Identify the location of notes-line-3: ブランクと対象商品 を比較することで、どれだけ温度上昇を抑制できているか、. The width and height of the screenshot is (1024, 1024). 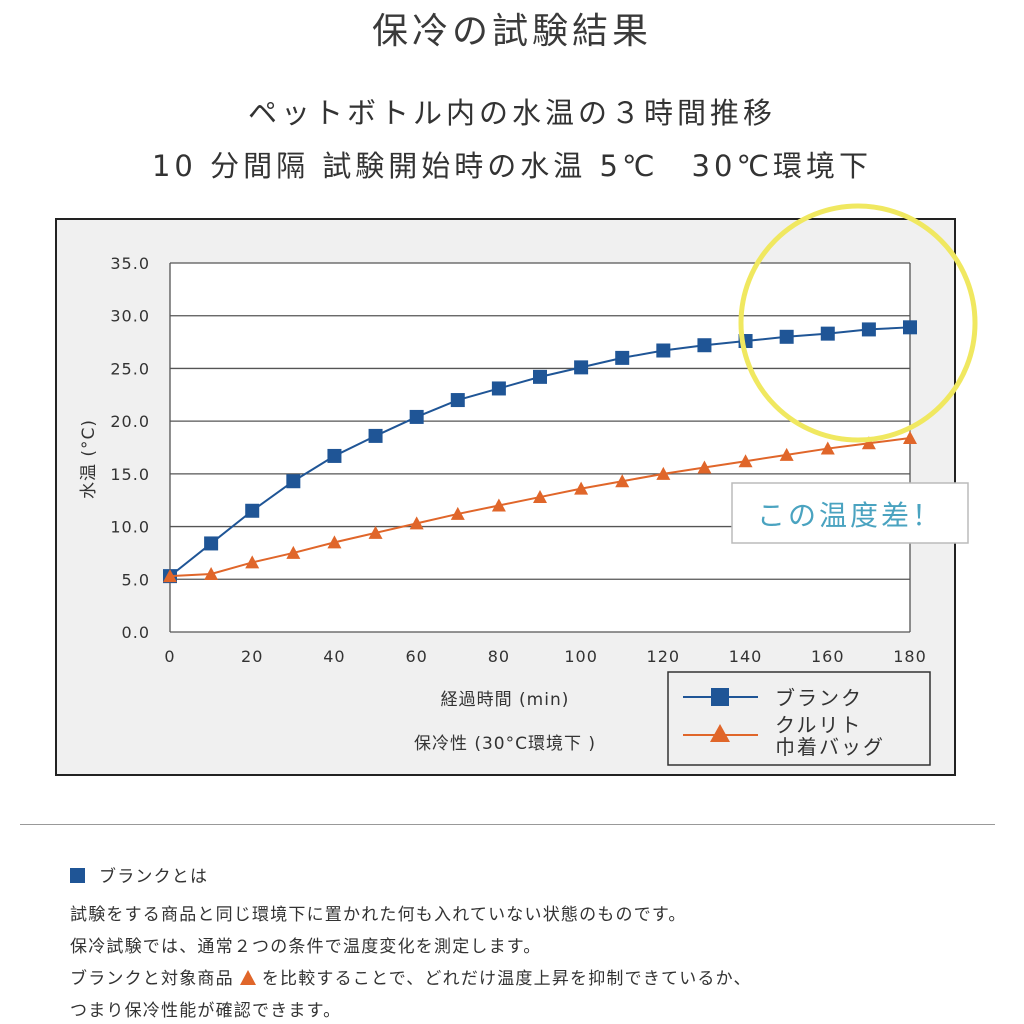
(411, 979).